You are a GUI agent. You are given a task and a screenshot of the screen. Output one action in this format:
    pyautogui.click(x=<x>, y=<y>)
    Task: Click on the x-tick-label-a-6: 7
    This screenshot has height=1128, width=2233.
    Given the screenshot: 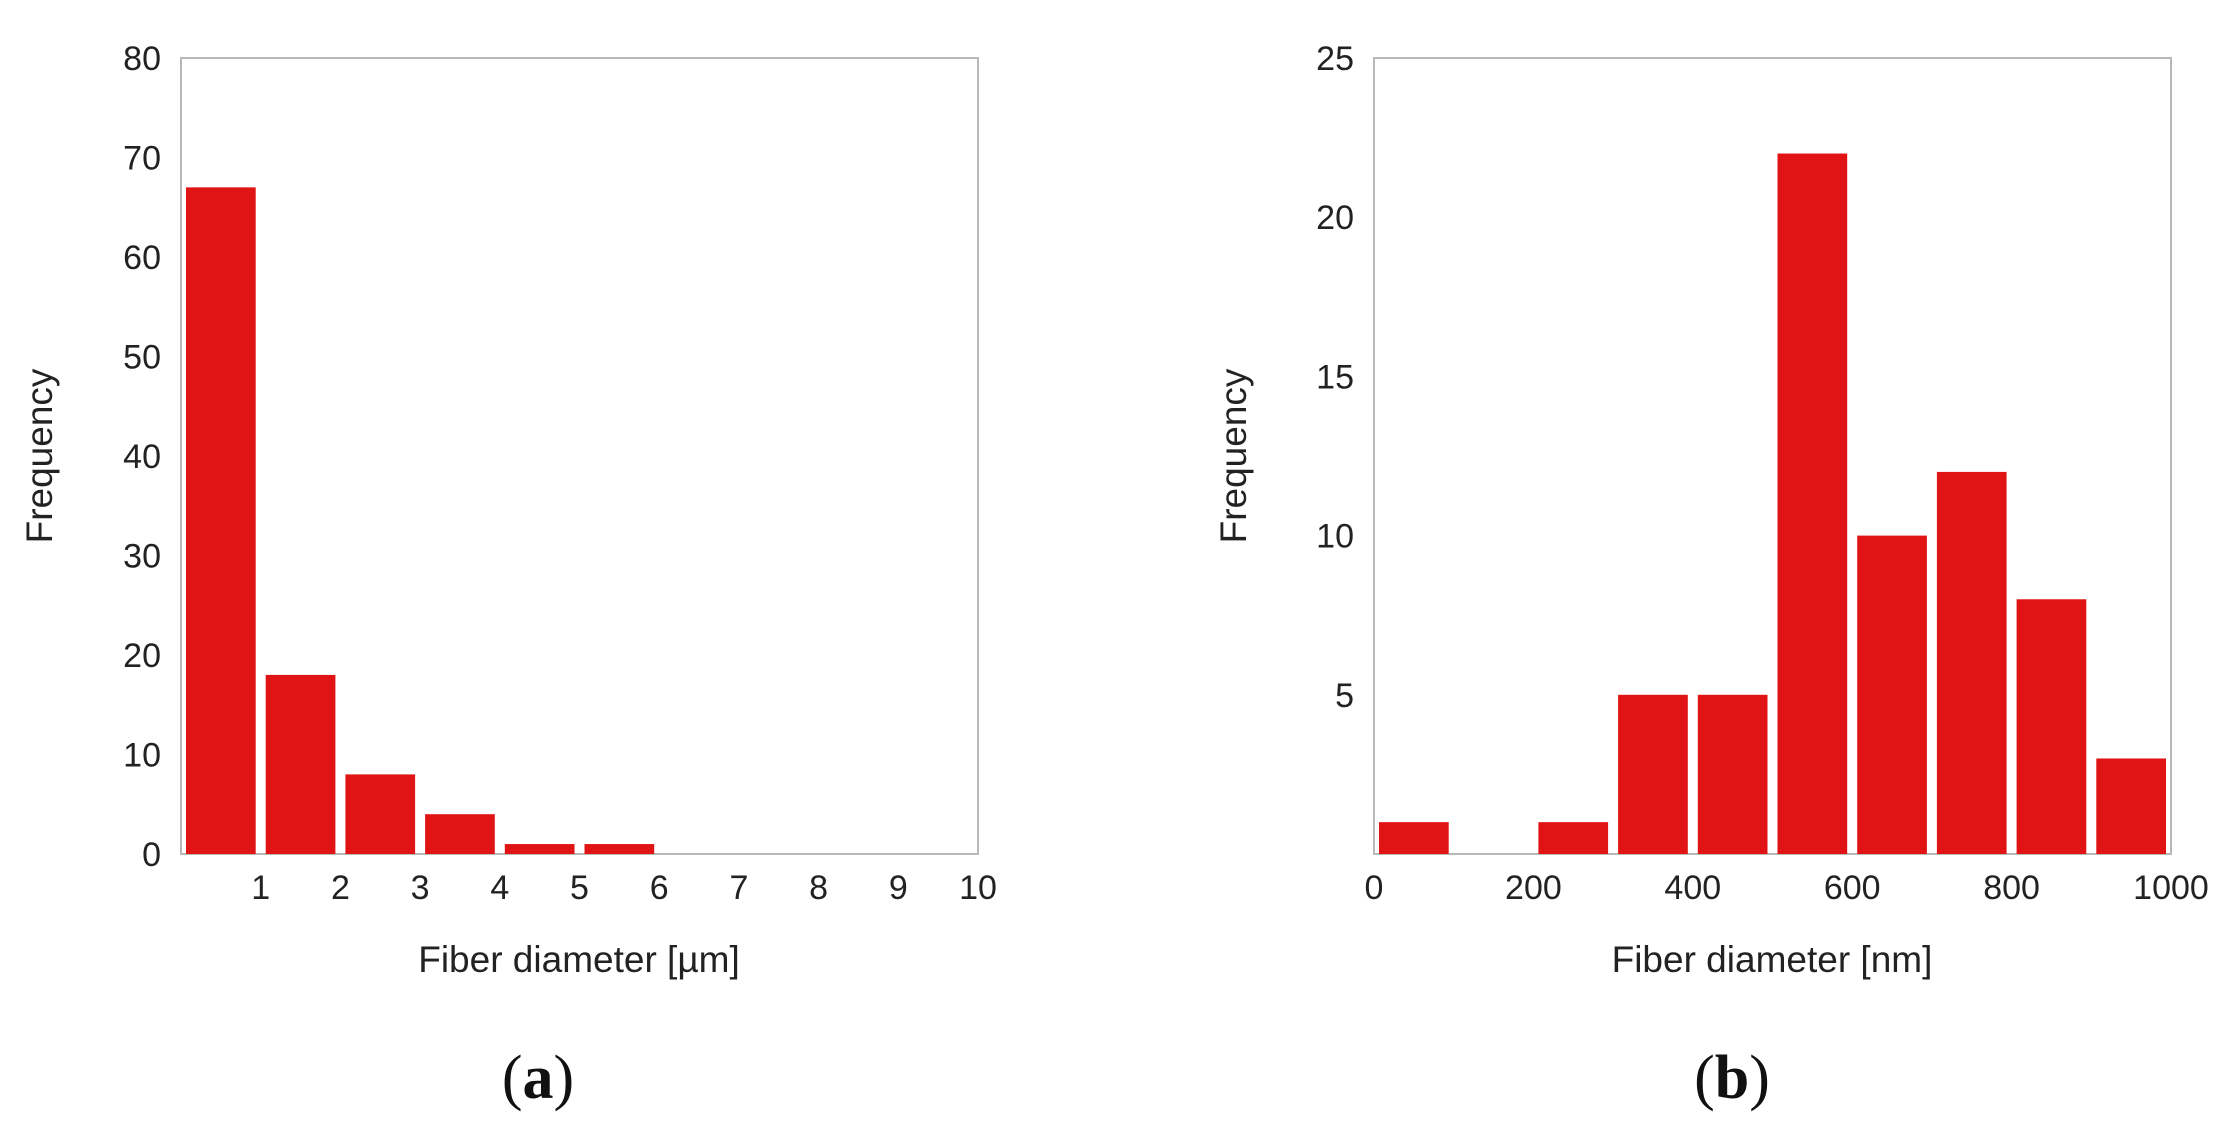 What is the action you would take?
    pyautogui.click(x=738, y=888)
    